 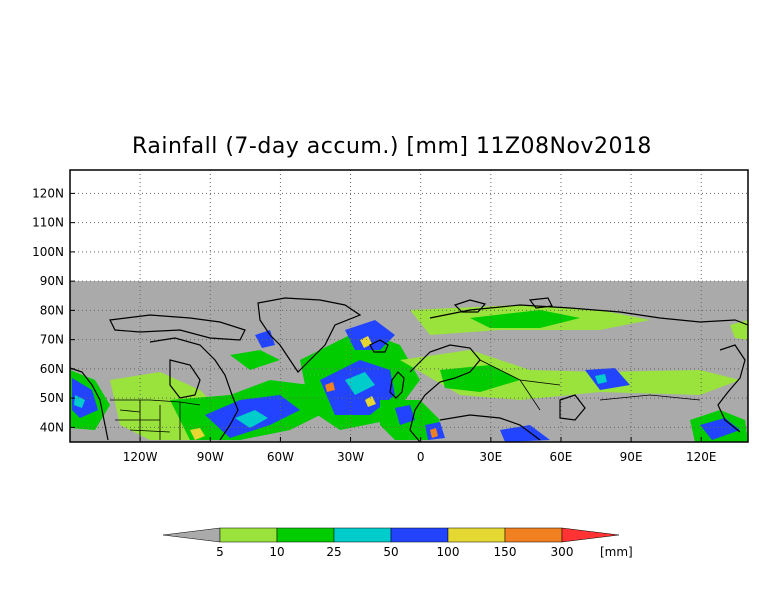 I want to click on lat-tick-label: 50N, so click(x=52, y=398).